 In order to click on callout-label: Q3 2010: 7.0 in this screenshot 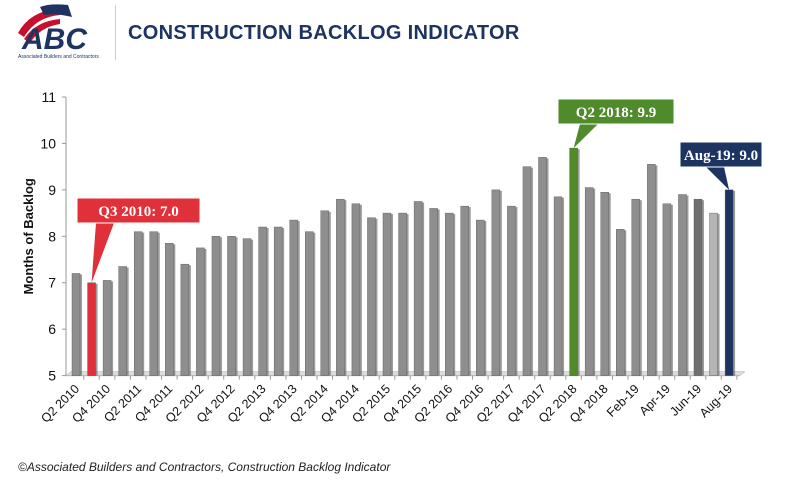, I will do `click(138, 212)`.